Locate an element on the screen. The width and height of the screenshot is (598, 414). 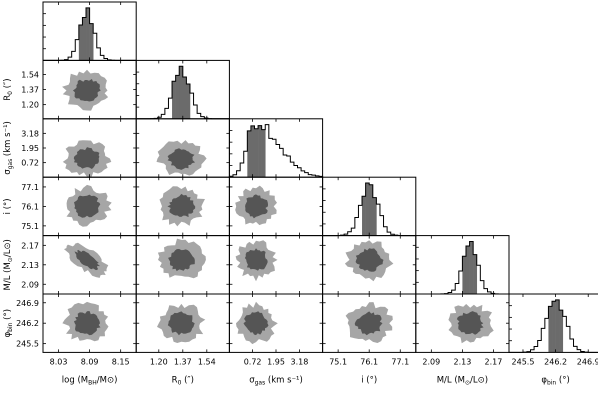
y-tick-label: 75.1 is located at coordinates (30, 226).